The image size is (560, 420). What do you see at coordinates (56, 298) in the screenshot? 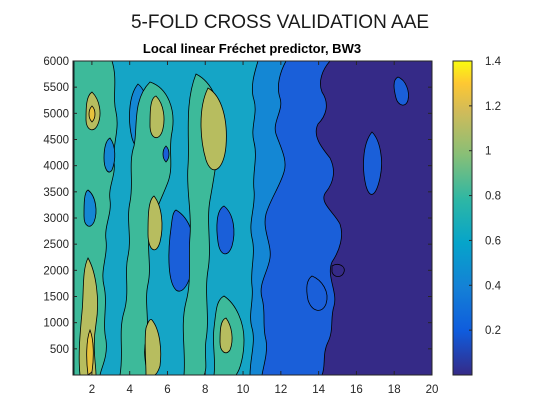
I see `y-tick-label: 1500` at bounding box center [56, 298].